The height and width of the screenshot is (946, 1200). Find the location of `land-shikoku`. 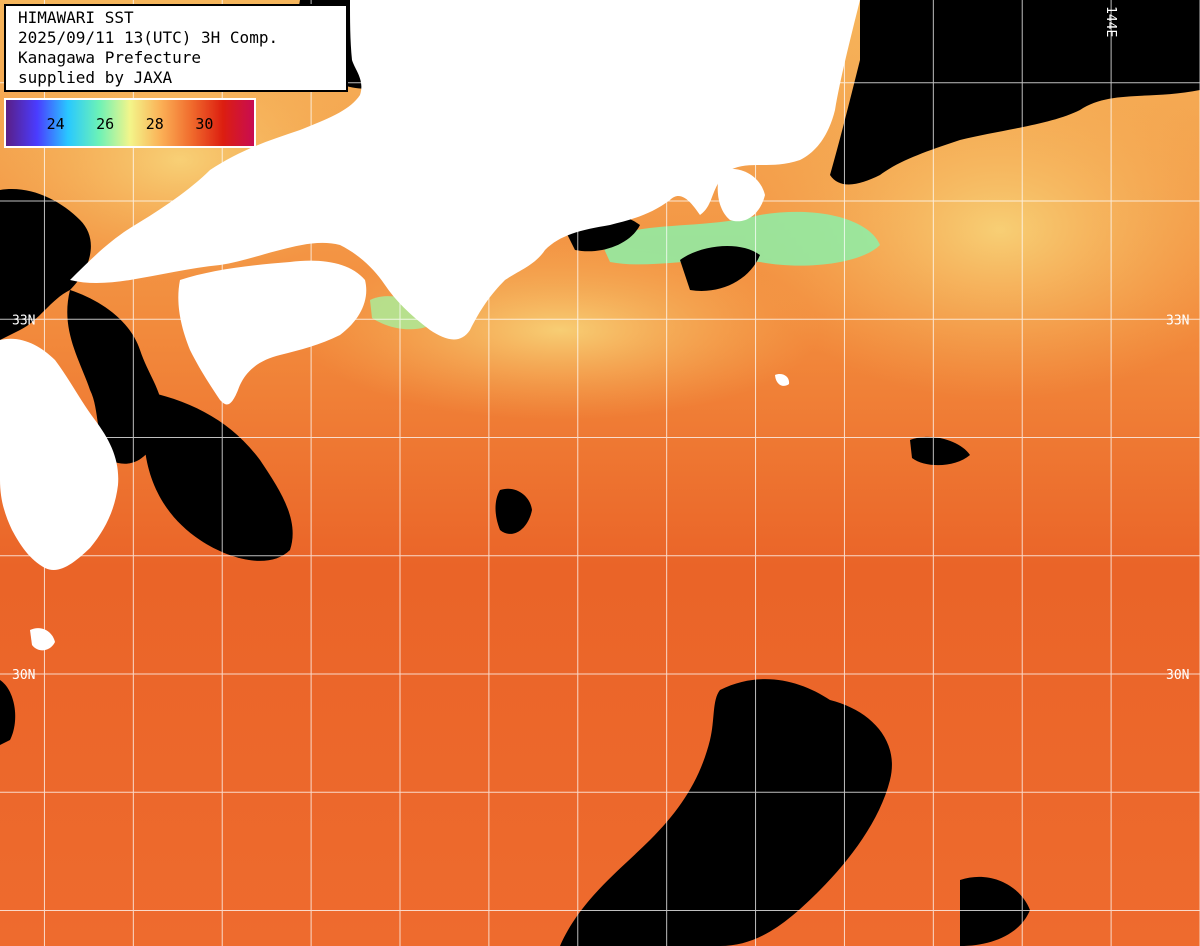

land-shikoku is located at coordinates (272, 332).